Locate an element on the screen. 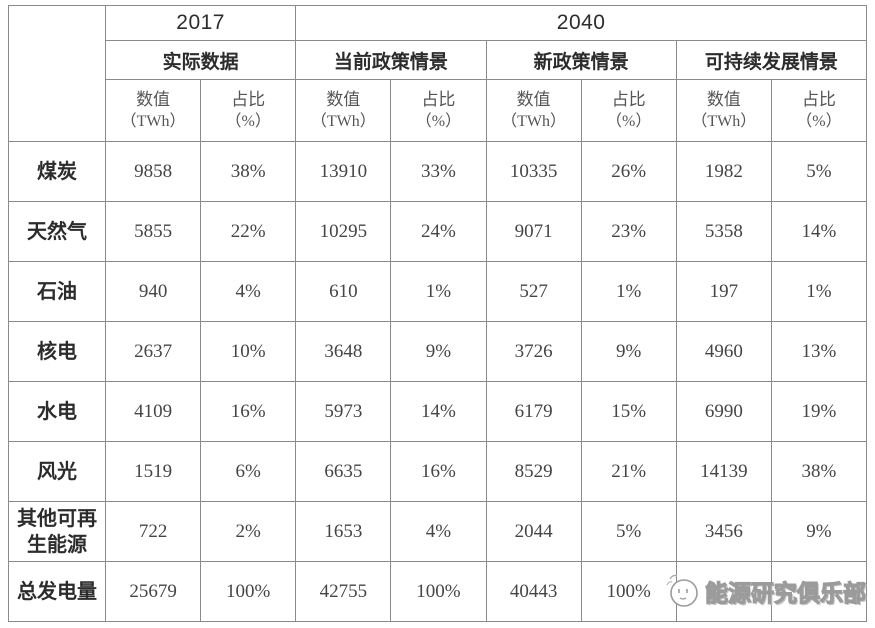  cell-nps-value: 10335 is located at coordinates (533, 171).